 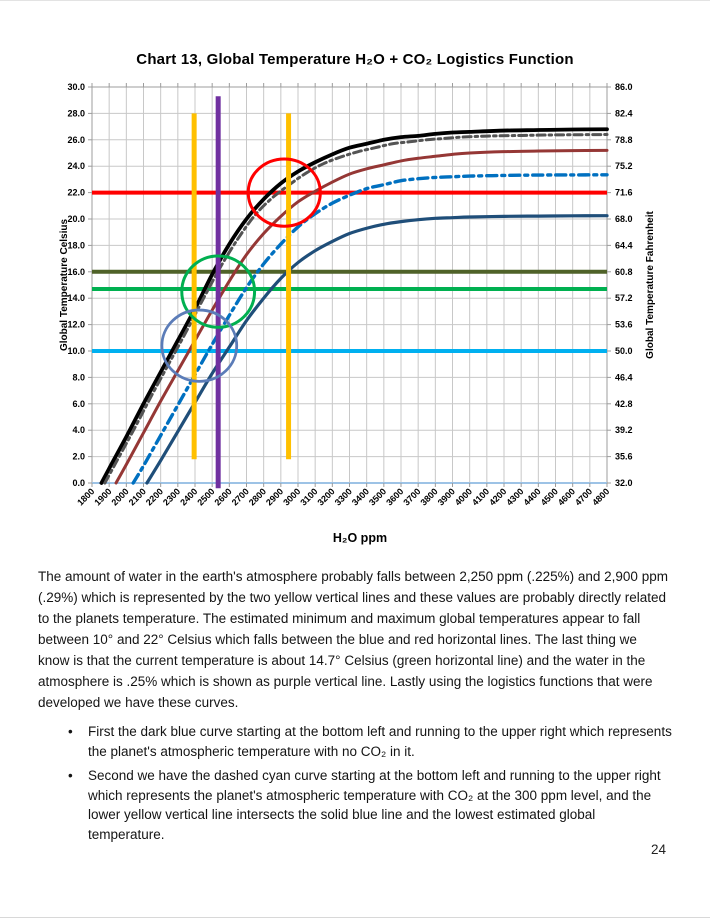 What do you see at coordinates (76, 325) in the screenshot?
I see `svg-text: 12.0` at bounding box center [76, 325].